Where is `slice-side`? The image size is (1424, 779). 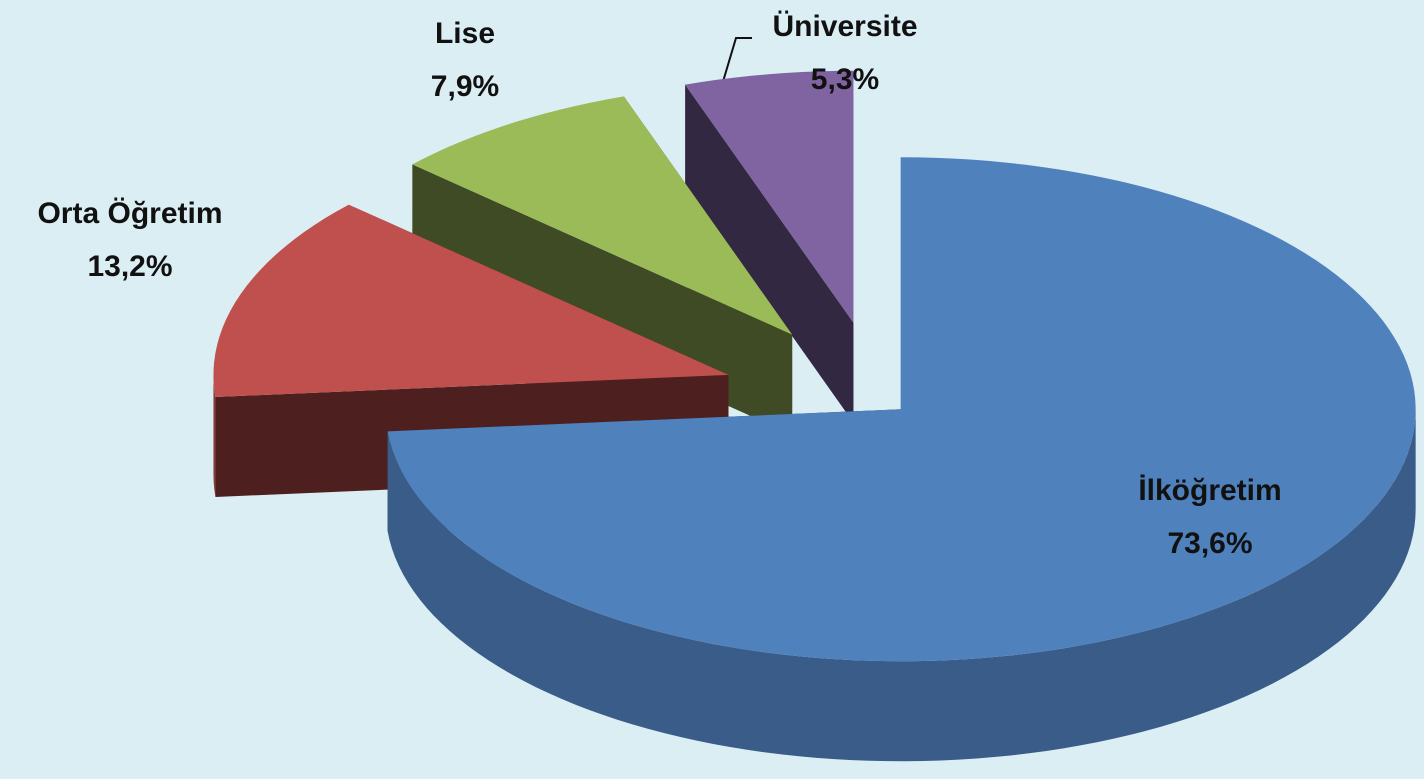 slice-side is located at coordinates (769, 253).